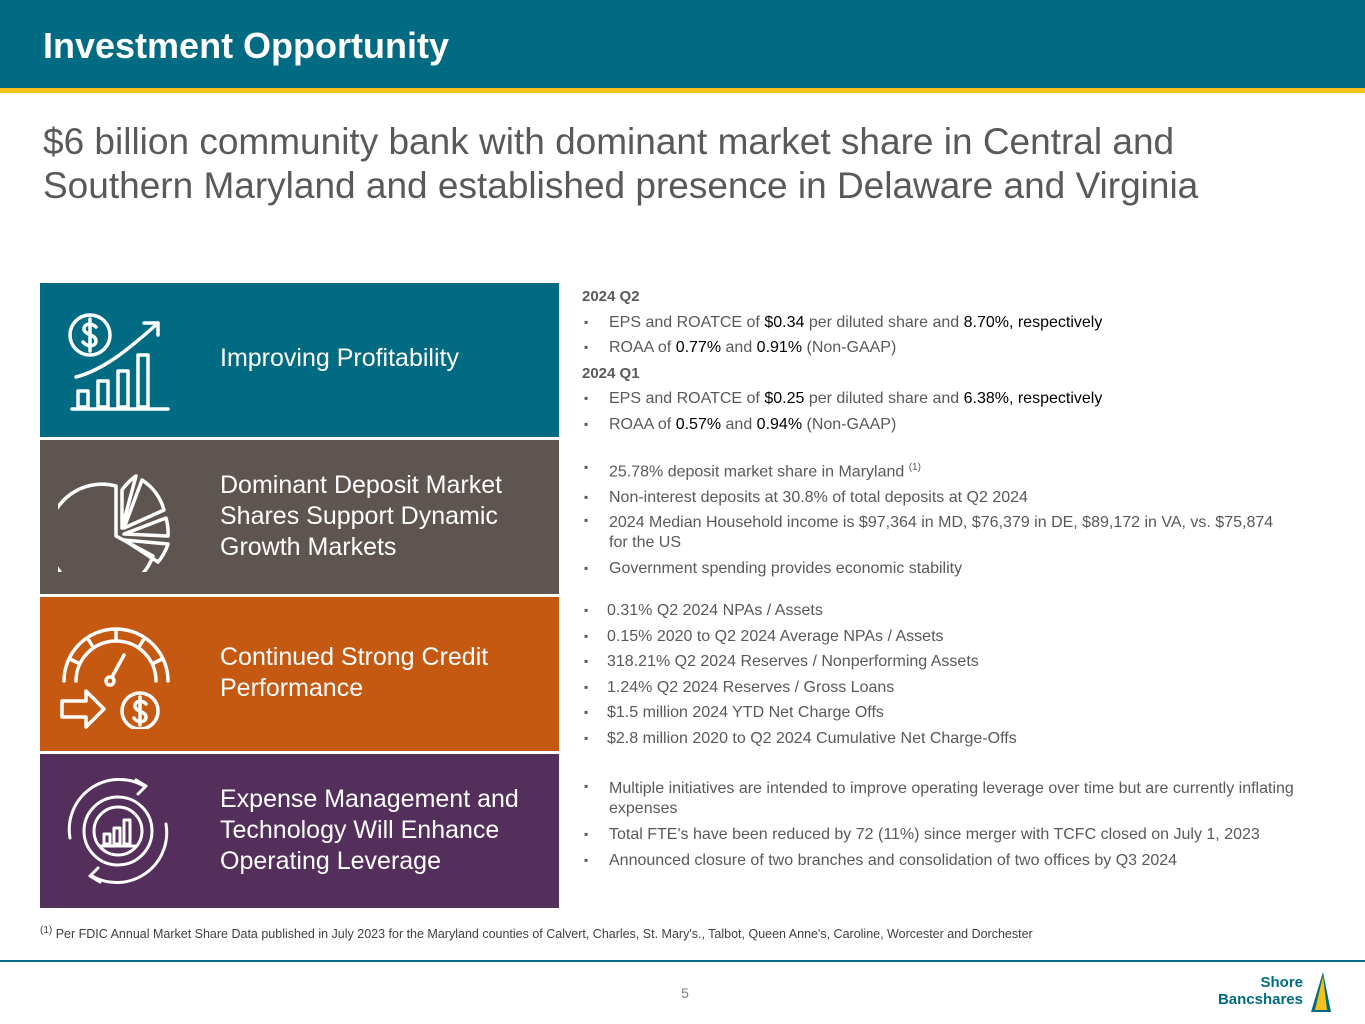  What do you see at coordinates (112, 528) in the screenshot?
I see `pie-chart-icon` at bounding box center [112, 528].